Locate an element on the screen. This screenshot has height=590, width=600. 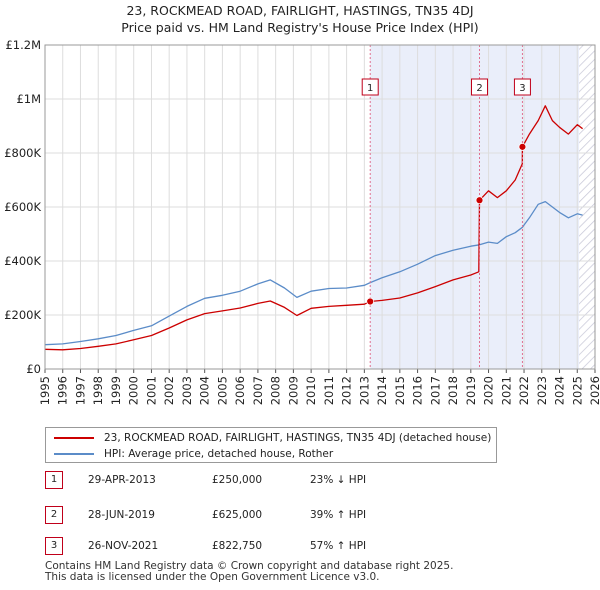
y-tick-label: £800K is located at coordinates (22, 153).